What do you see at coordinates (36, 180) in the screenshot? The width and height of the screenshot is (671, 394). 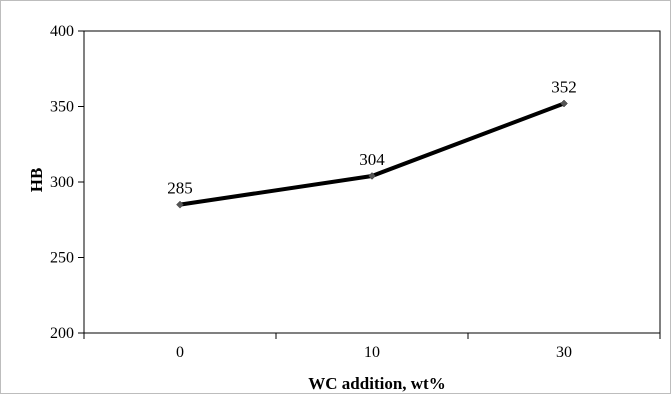 I see `y-axis-title: HB` at bounding box center [36, 180].